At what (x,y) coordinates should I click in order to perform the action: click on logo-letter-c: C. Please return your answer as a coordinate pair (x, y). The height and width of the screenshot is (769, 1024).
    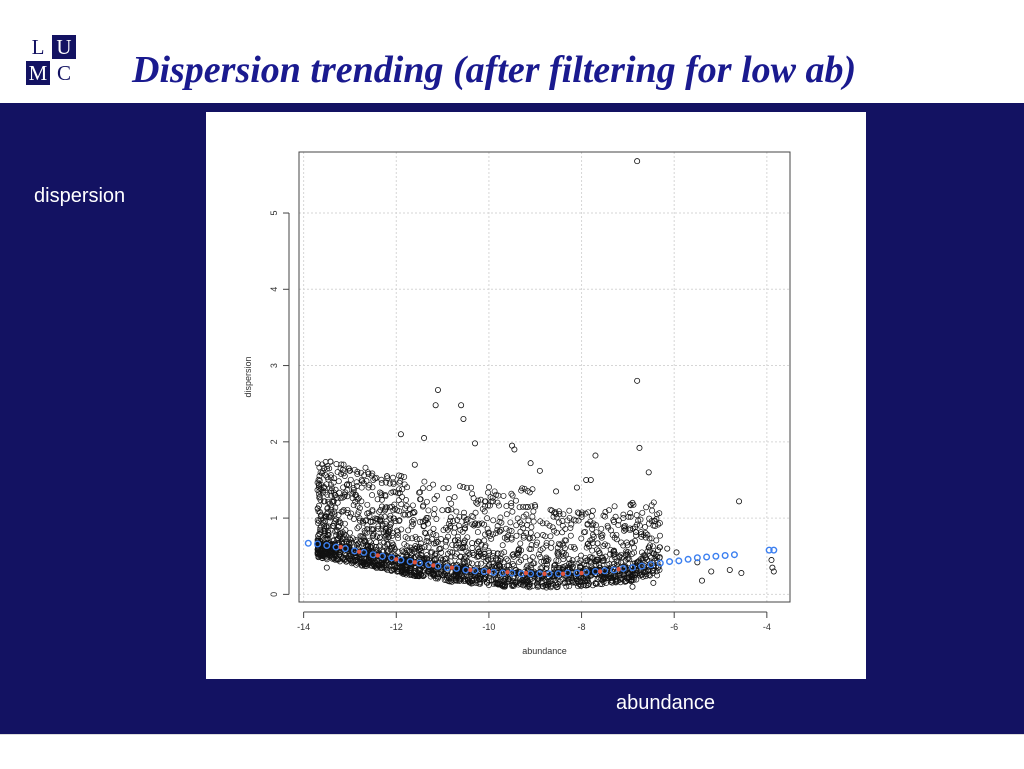
    Looking at the image, I should click on (64, 73).